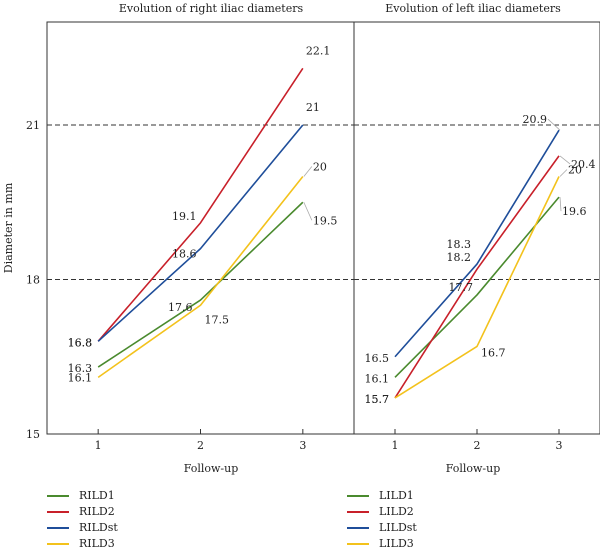 The height and width of the screenshot is (554, 600). What do you see at coordinates (97, 495) in the screenshot?
I see `legend-label-rild1: RILD1` at bounding box center [97, 495].